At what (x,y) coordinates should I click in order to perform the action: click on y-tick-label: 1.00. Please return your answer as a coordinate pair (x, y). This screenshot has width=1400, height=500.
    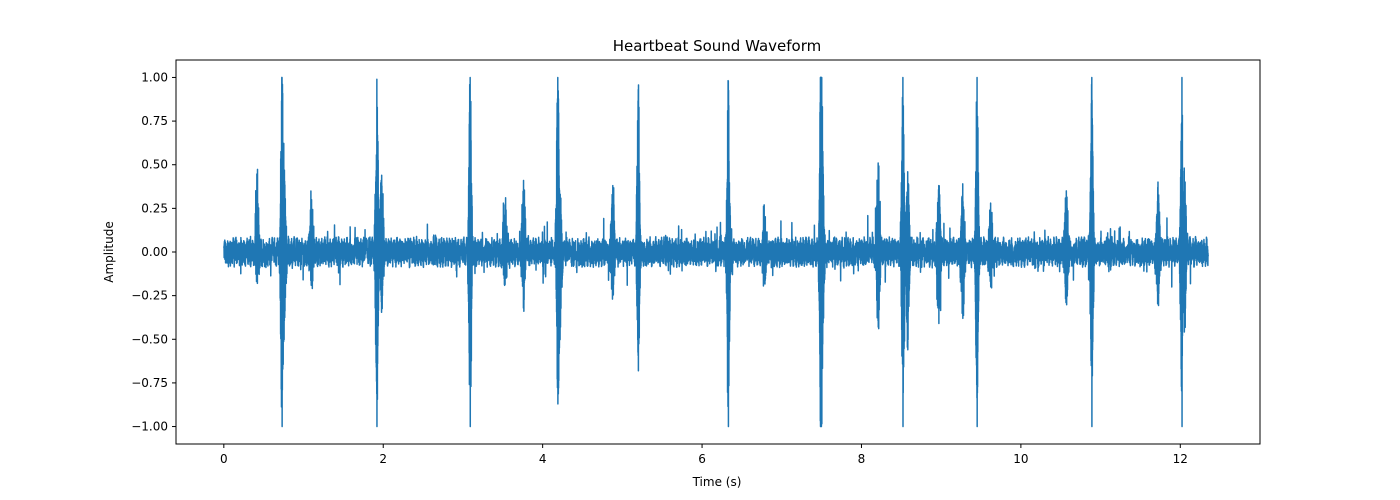
    Looking at the image, I should click on (154, 77).